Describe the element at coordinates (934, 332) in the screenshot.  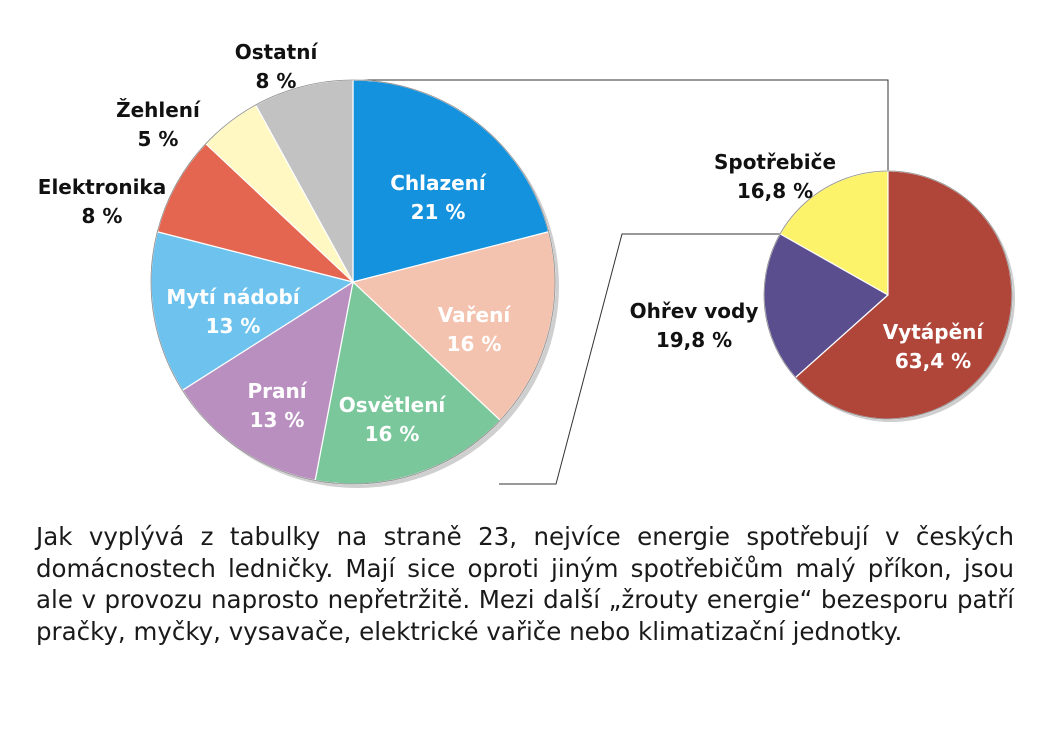
I see `slice-label-vytapeni: Vytápění` at that location.